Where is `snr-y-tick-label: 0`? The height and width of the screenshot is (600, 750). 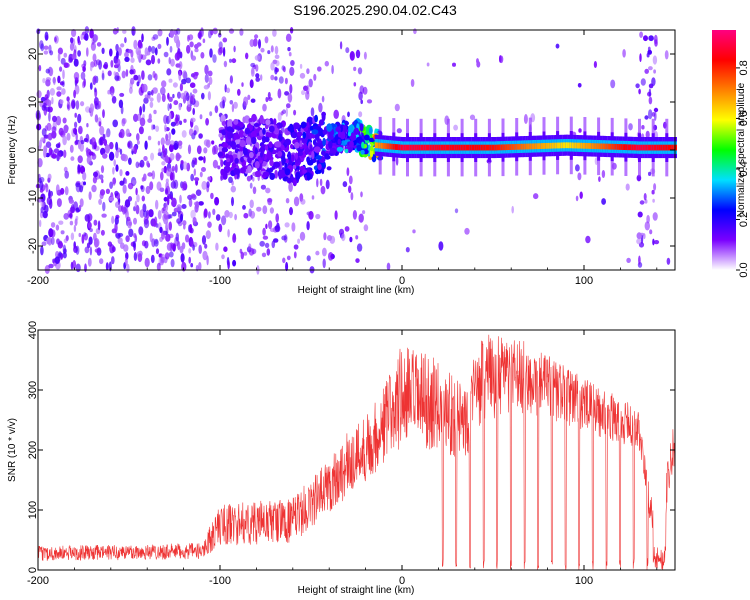 snr-y-tick-label: 0 is located at coordinates (33, 570).